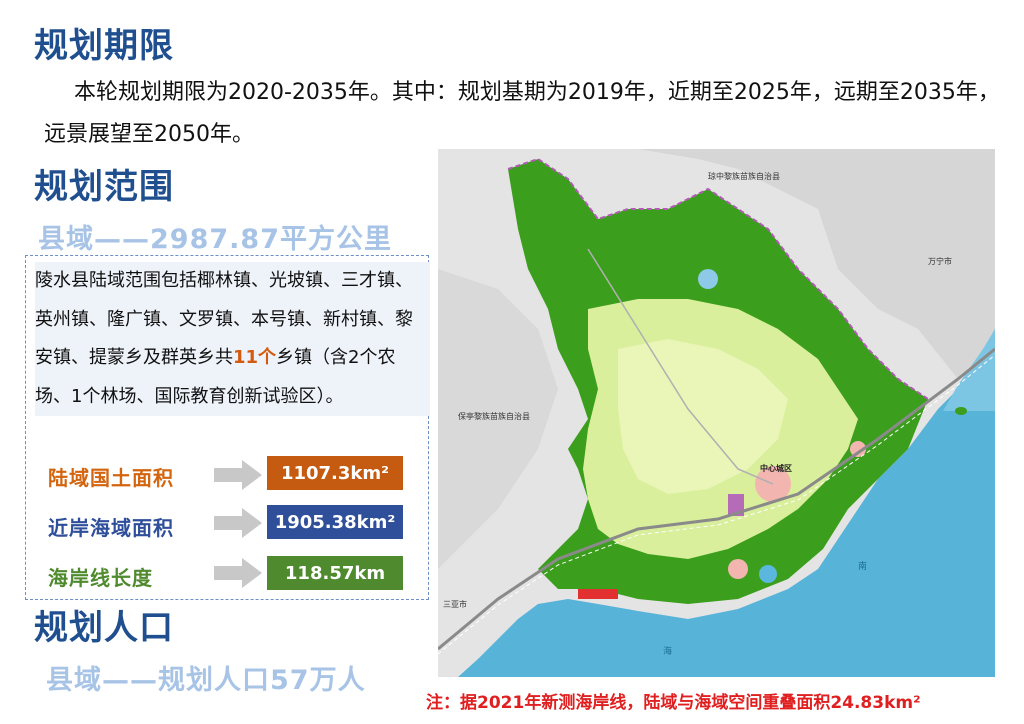  I want to click on stat-value-coast: 118.57km, so click(335, 573).